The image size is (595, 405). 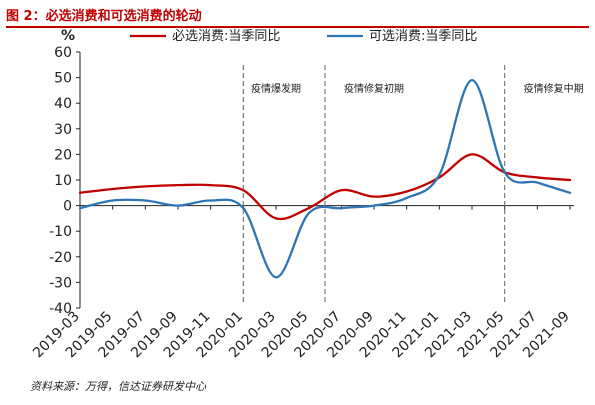 I want to click on legend-label: 必选消费:当季同比, so click(x=226, y=36).